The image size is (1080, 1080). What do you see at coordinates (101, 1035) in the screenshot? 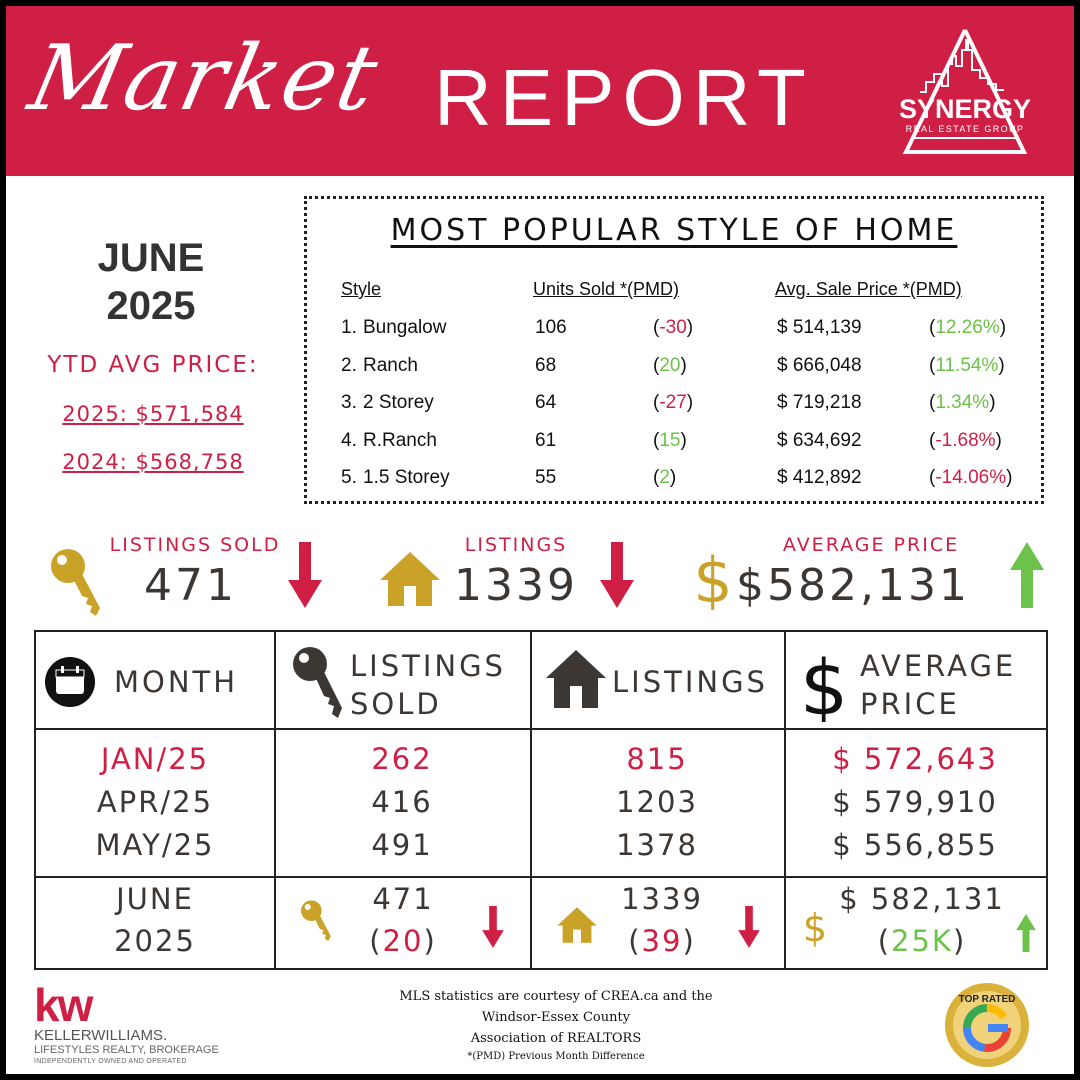
I see `kw-name: KELLERWILLIAMS.` at bounding box center [101, 1035].